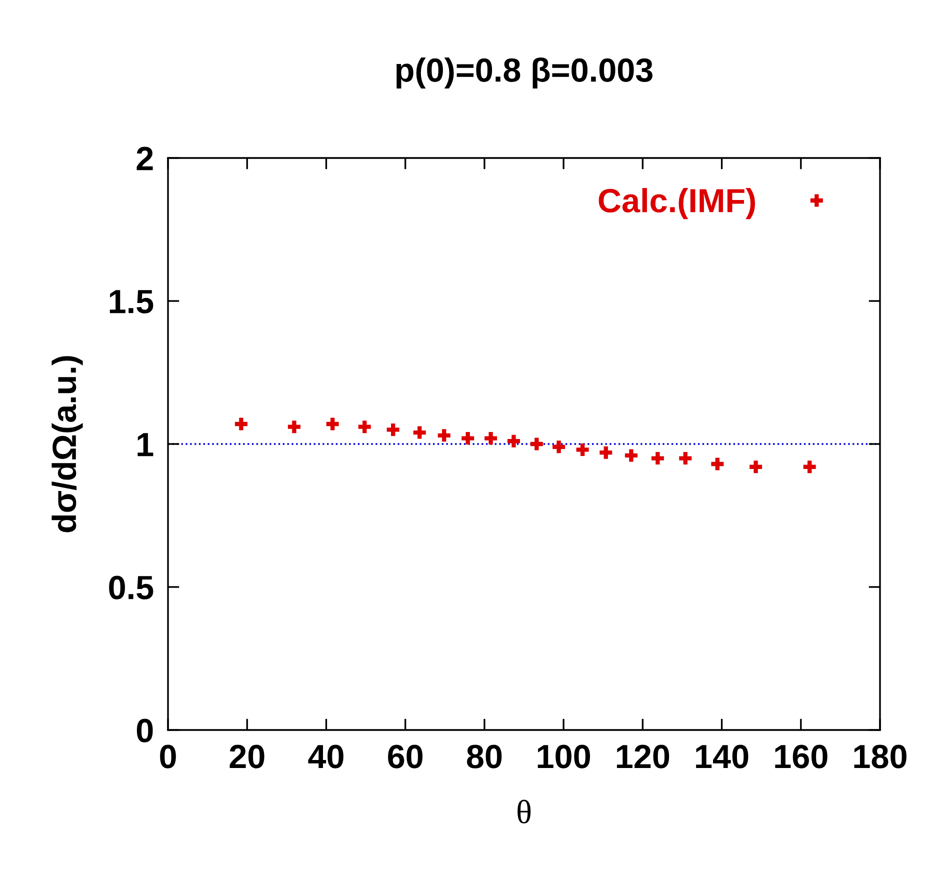  I want to click on x-tick-label: 20, so click(247, 756).